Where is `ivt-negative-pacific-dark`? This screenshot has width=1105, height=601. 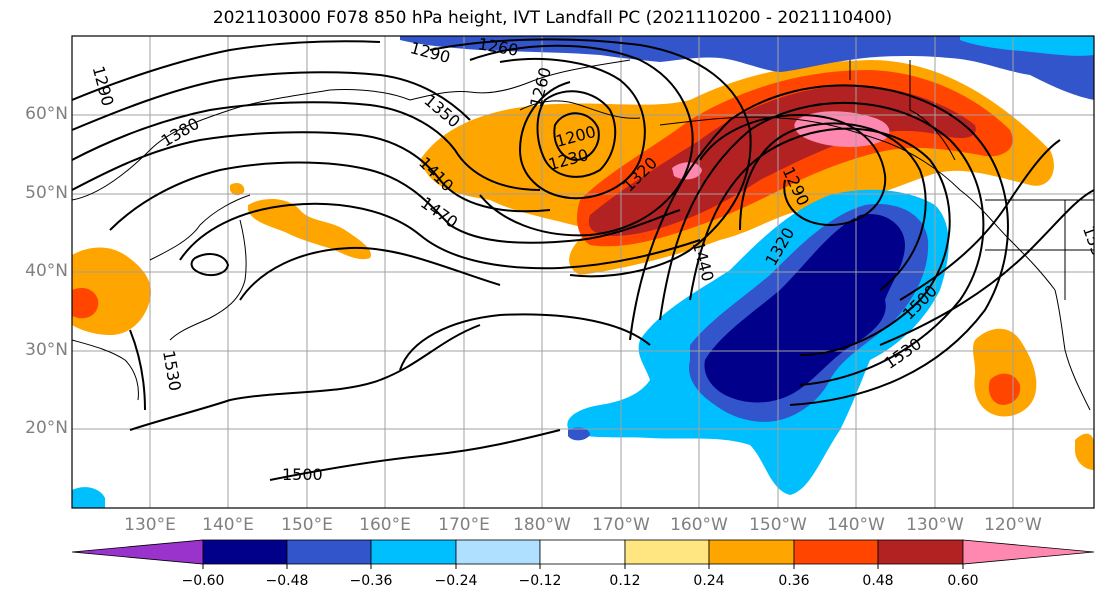
ivt-negative-pacific-dark is located at coordinates (804, 308).